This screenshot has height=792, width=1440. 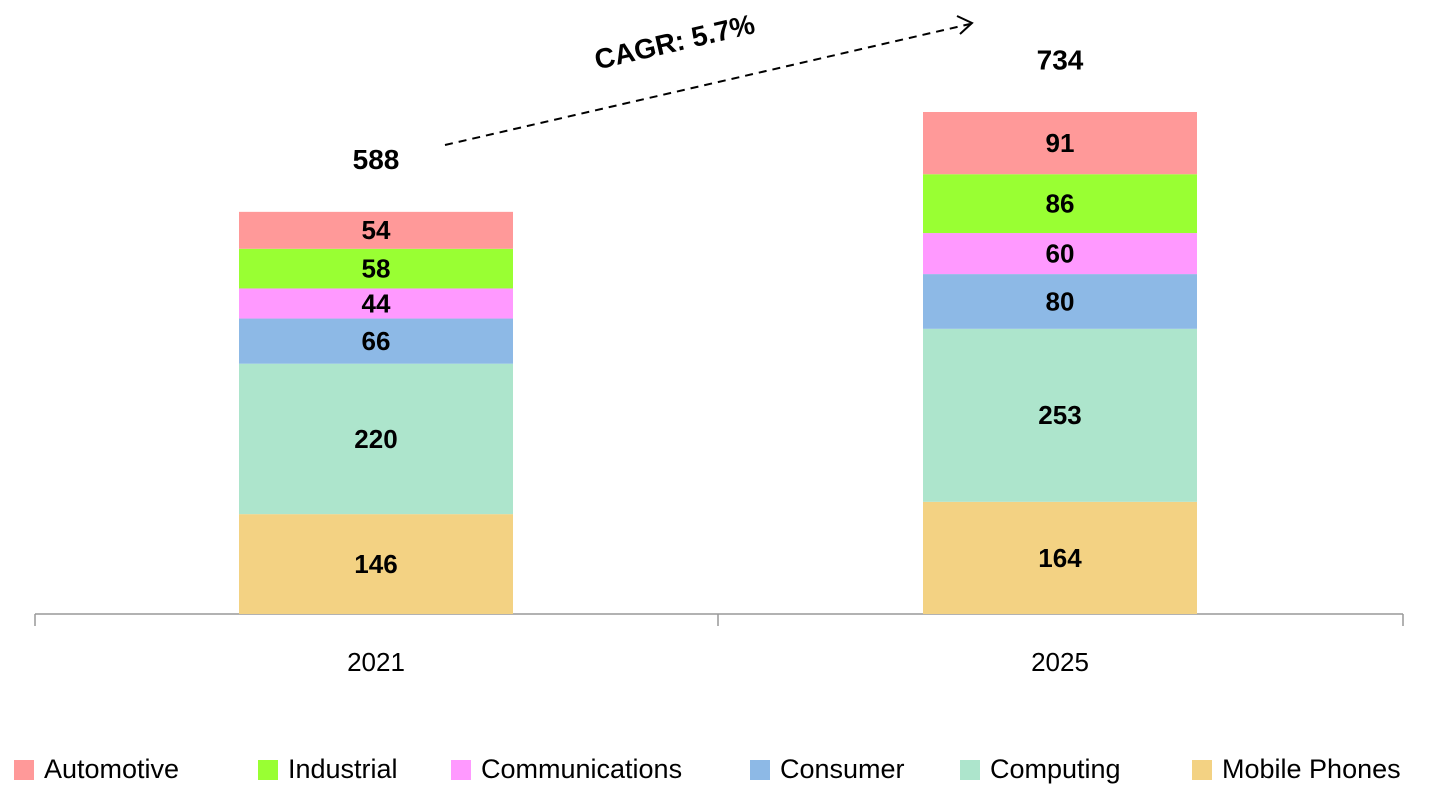 I want to click on data-label: 91, so click(x=1060, y=143).